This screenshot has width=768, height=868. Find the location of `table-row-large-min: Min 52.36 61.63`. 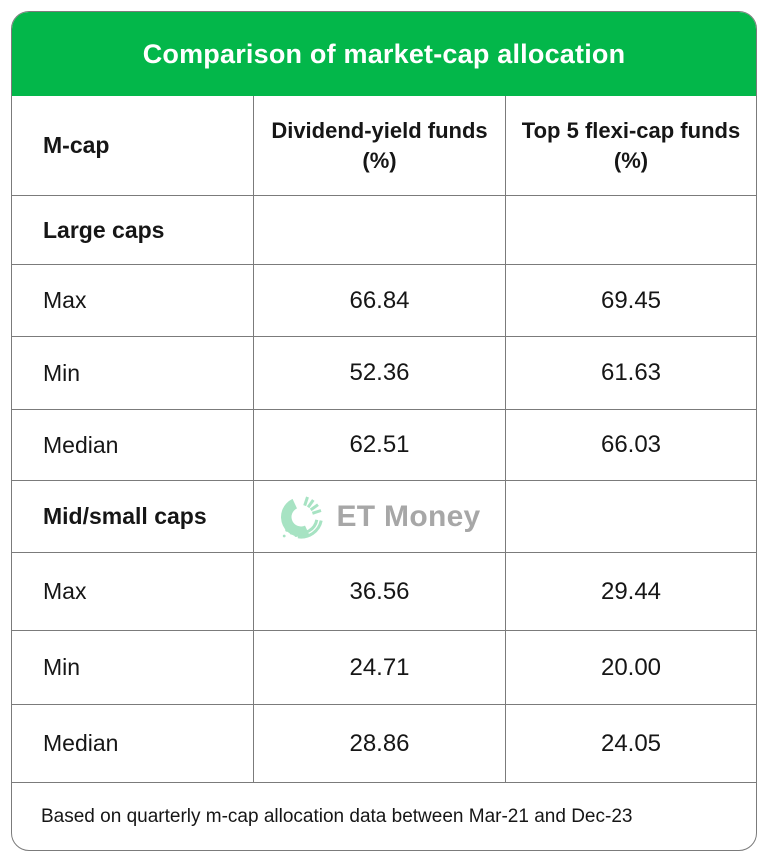

table-row-large-min: Min 52.36 61.63 is located at coordinates (384, 372).